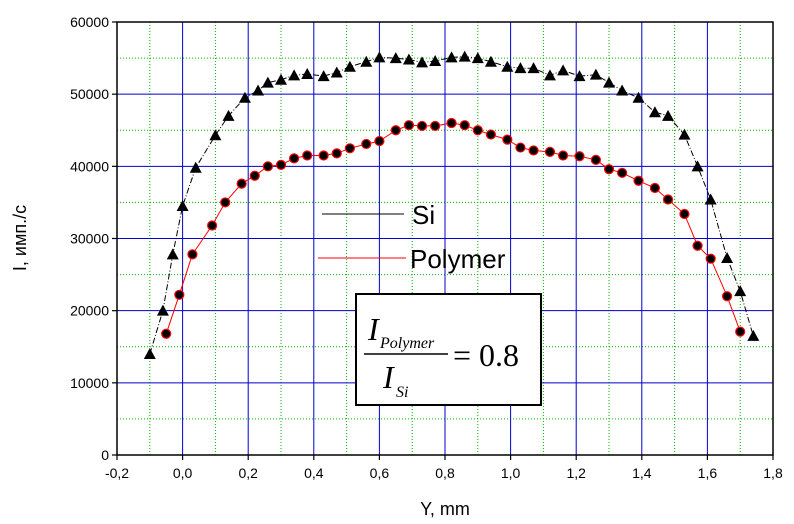  What do you see at coordinates (576, 473) in the screenshot?
I see `x-tick-label: 1,2` at bounding box center [576, 473].